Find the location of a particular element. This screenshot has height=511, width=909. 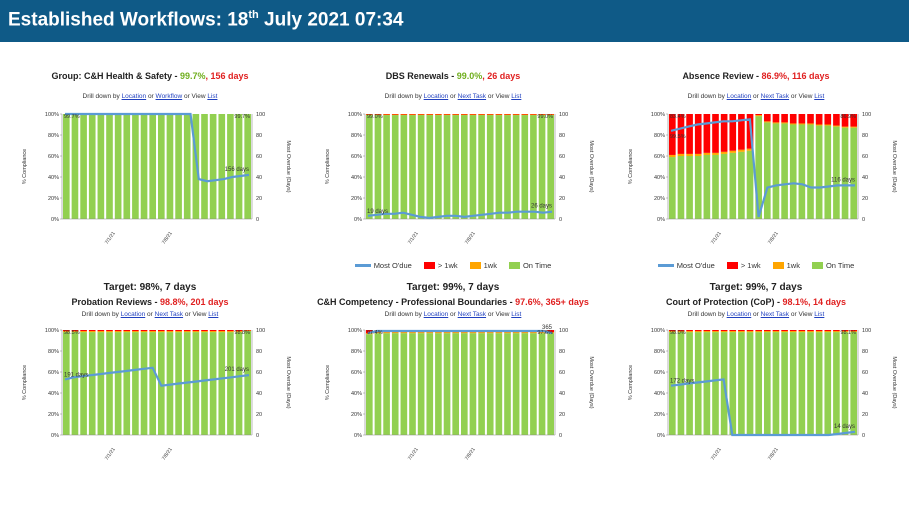

y-tick-label: 100% is located at coordinates (658, 115).